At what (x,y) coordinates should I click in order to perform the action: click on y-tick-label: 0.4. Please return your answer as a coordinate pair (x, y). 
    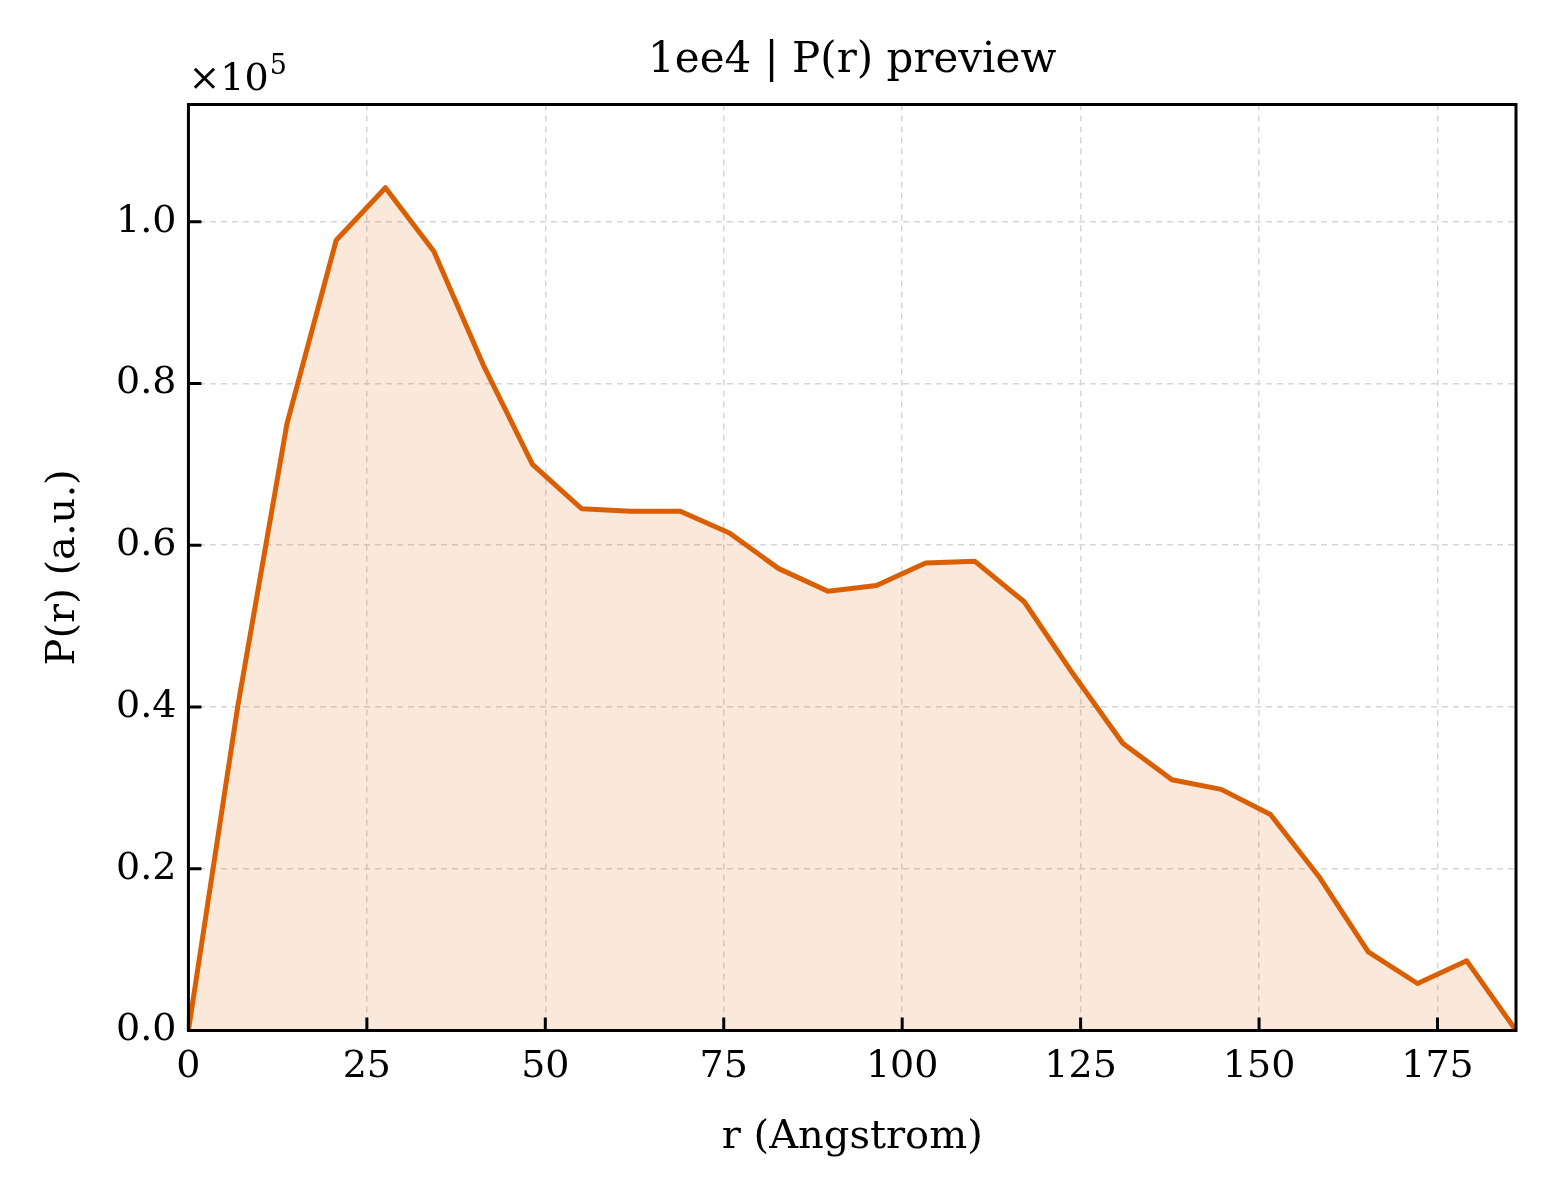
    Looking at the image, I should click on (146, 703).